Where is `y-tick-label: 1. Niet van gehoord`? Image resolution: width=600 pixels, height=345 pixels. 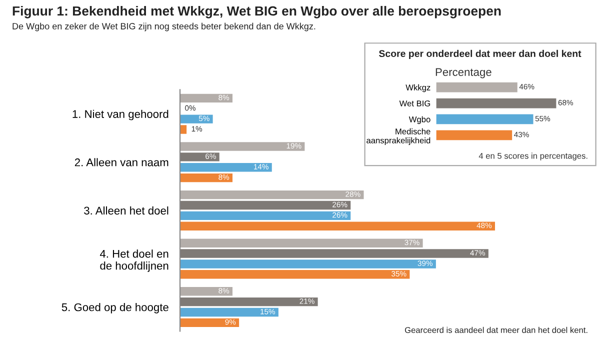
y-tick-label: 1. Niet van gehoord is located at coordinates (120, 115).